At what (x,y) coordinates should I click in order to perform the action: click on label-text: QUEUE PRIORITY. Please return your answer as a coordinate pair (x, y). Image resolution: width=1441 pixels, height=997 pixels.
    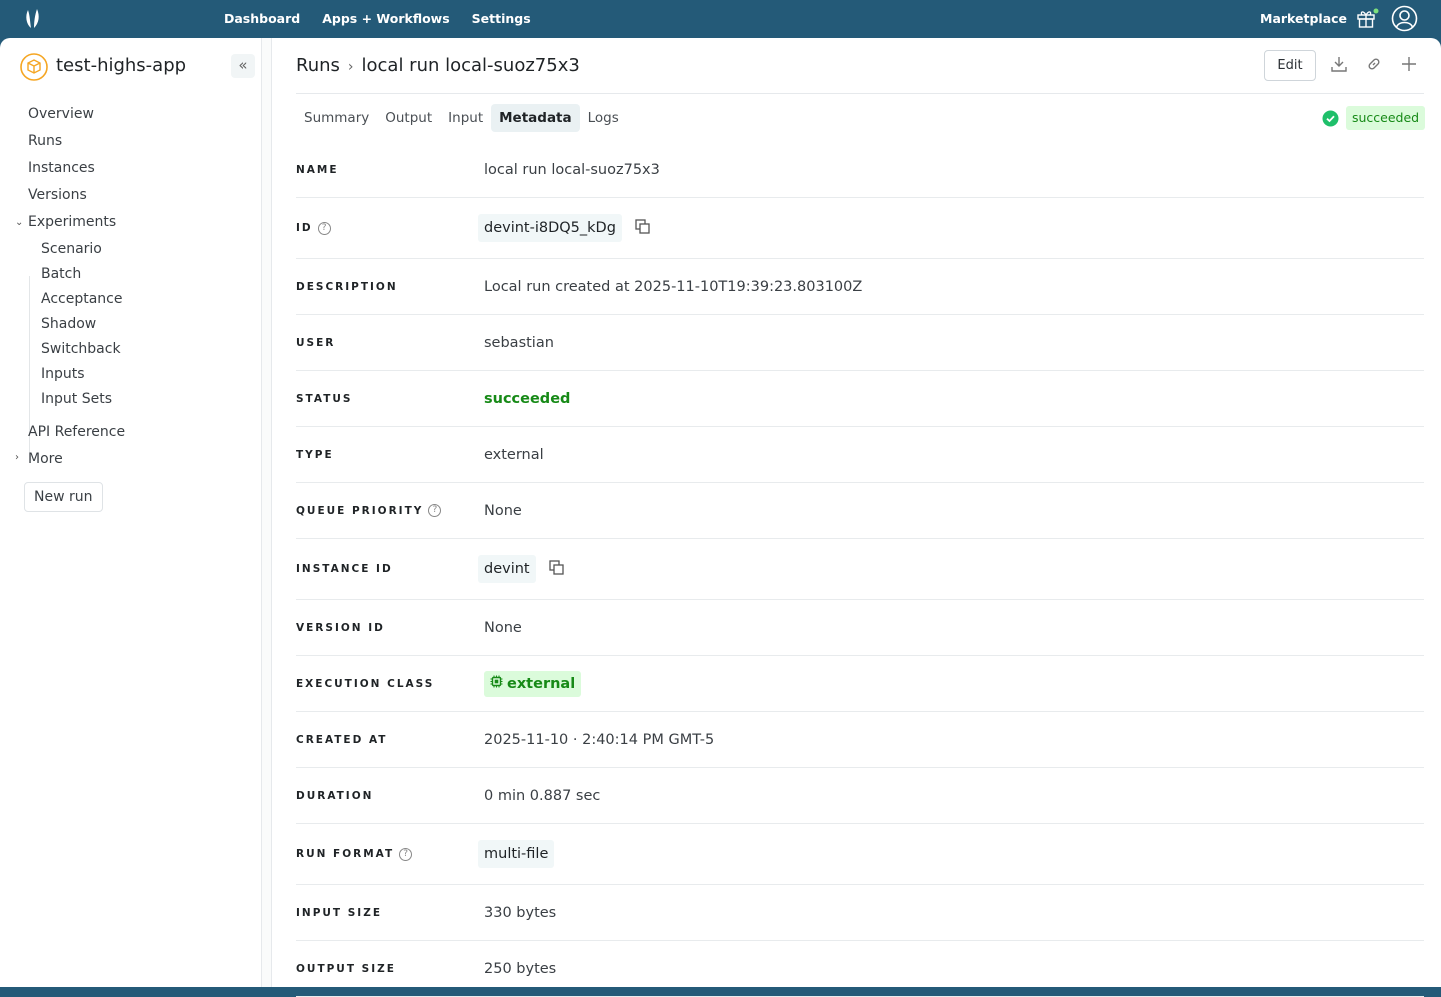
    Looking at the image, I should click on (360, 510).